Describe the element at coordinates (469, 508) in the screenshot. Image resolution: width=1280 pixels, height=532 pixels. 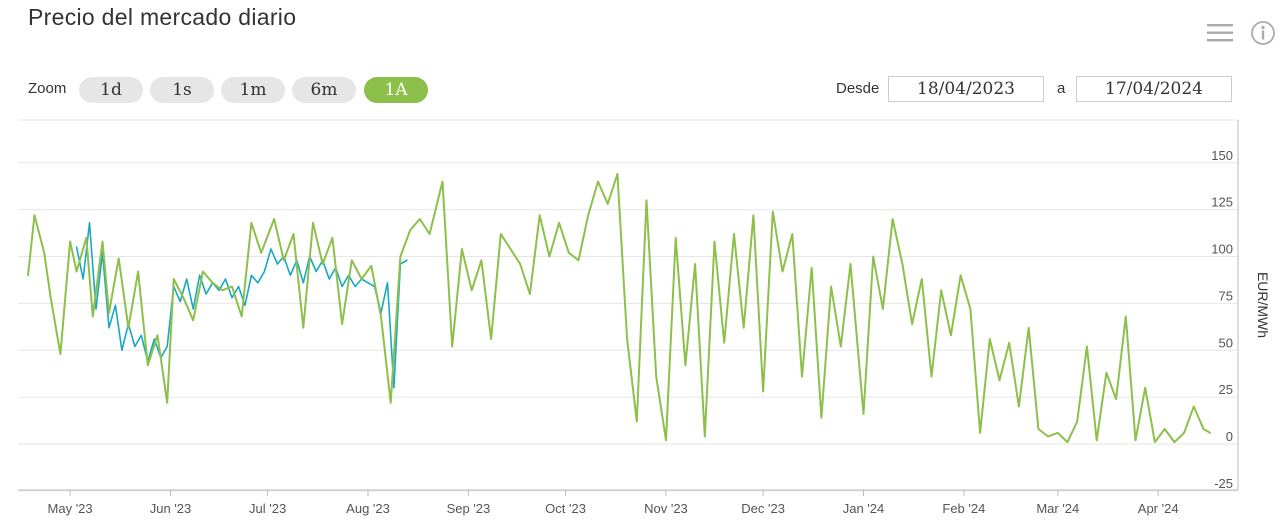
I see `x-tick-label: Sep '23` at that location.